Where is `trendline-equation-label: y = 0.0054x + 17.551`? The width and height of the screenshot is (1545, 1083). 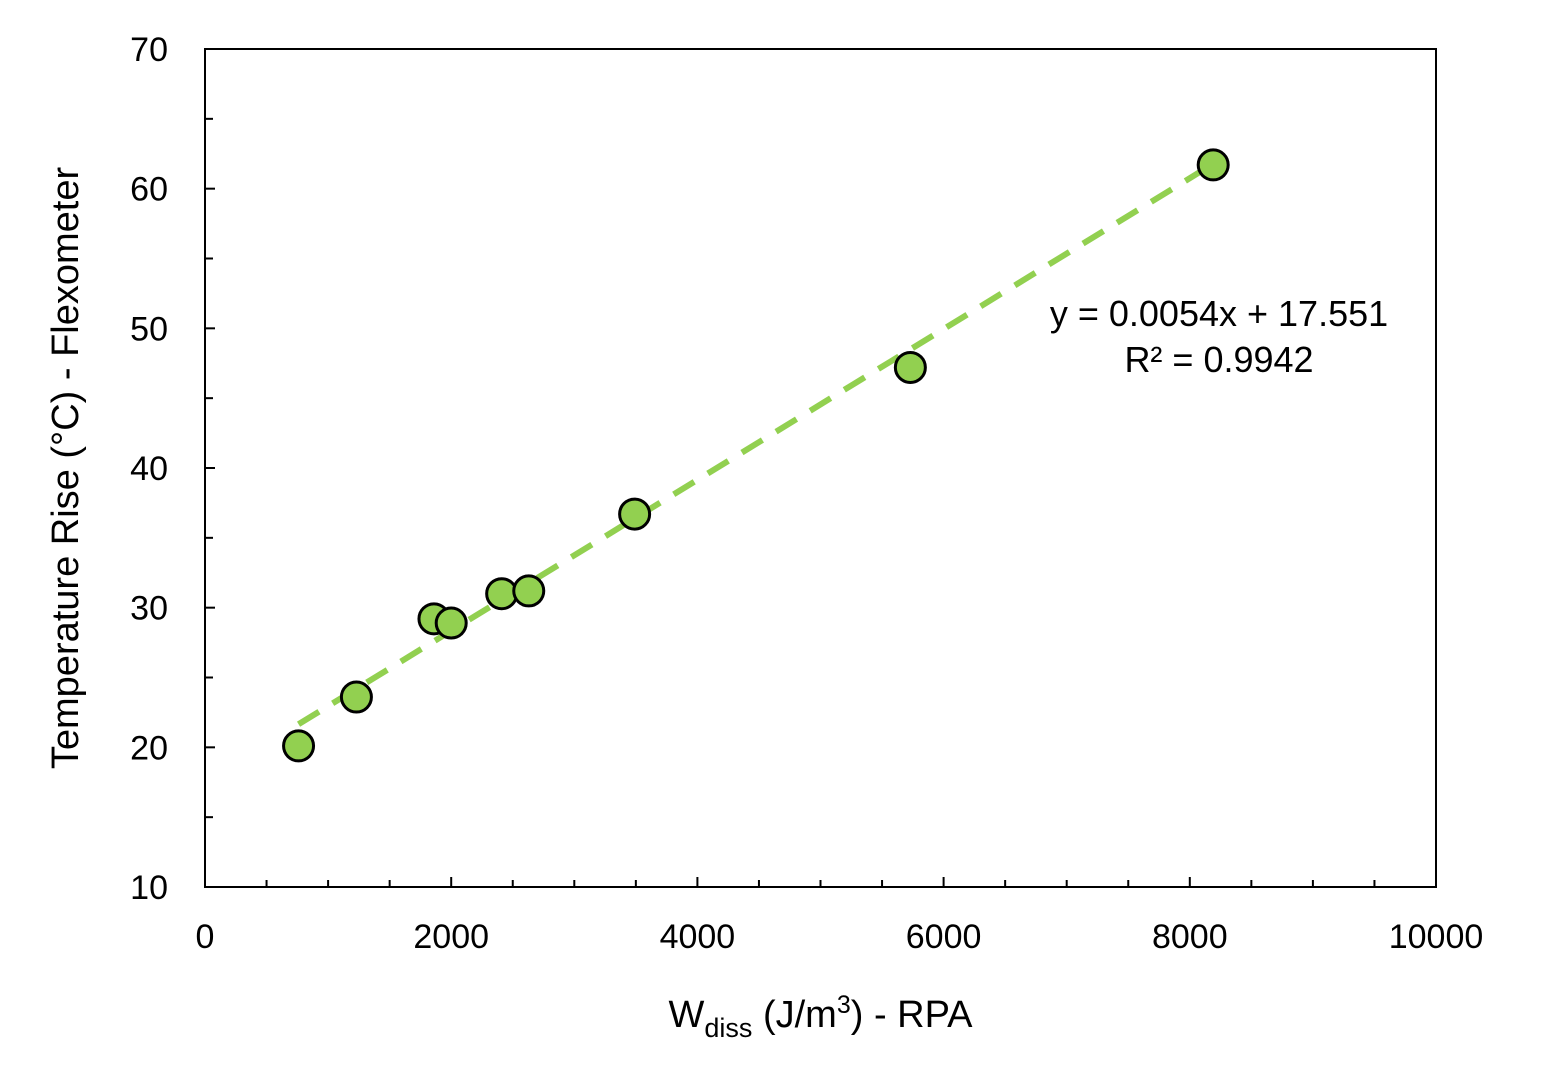
trendline-equation-label: y = 0.0054x + 17.551 is located at coordinates (1219, 313).